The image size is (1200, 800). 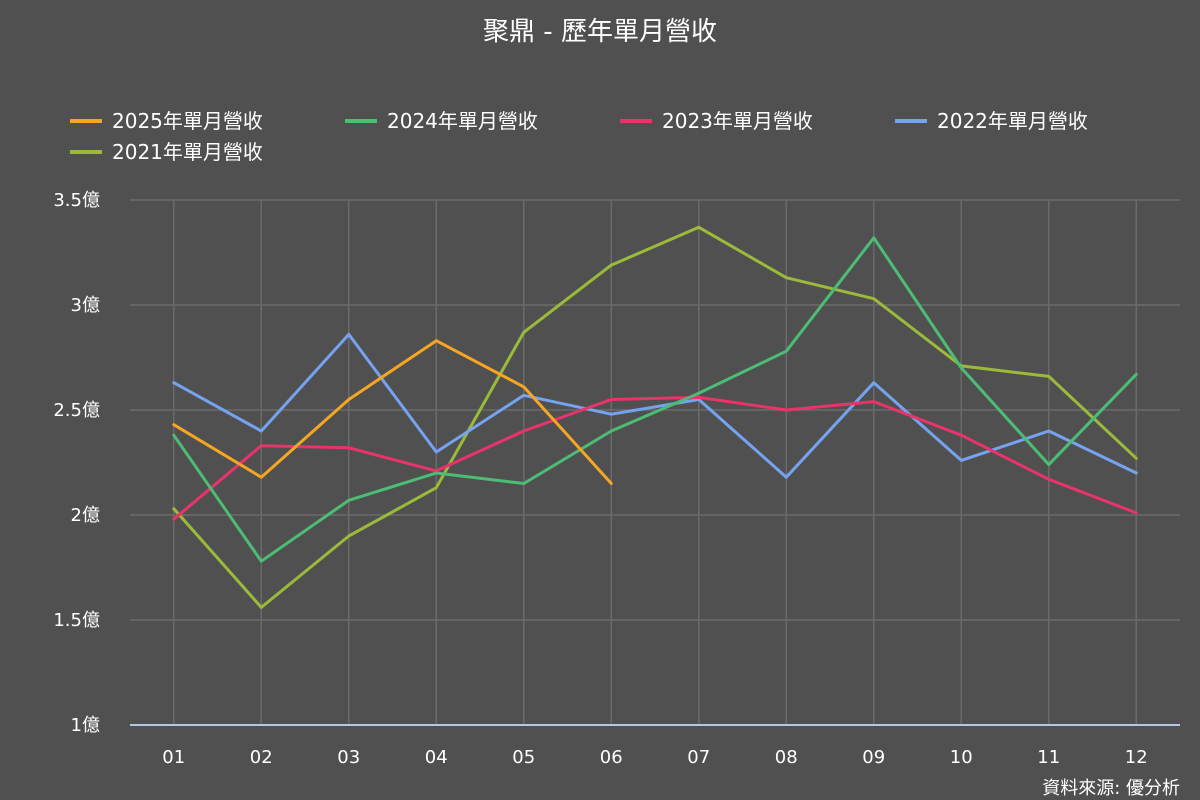 I want to click on legend-label: 2021年單月營收, so click(x=187, y=152).